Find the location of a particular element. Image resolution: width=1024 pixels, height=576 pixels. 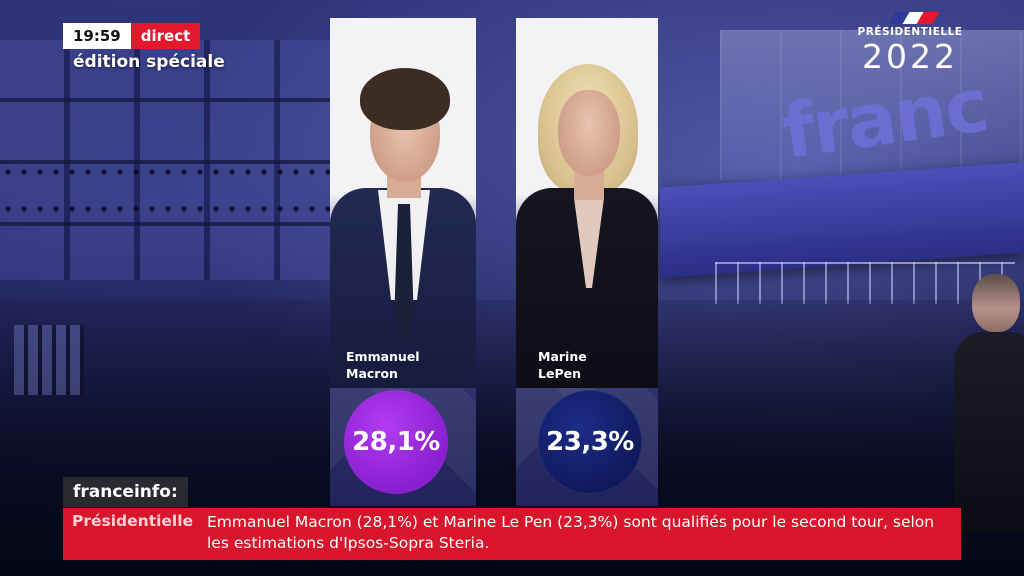

candidate-portrait-lepen is located at coordinates (587, 213).